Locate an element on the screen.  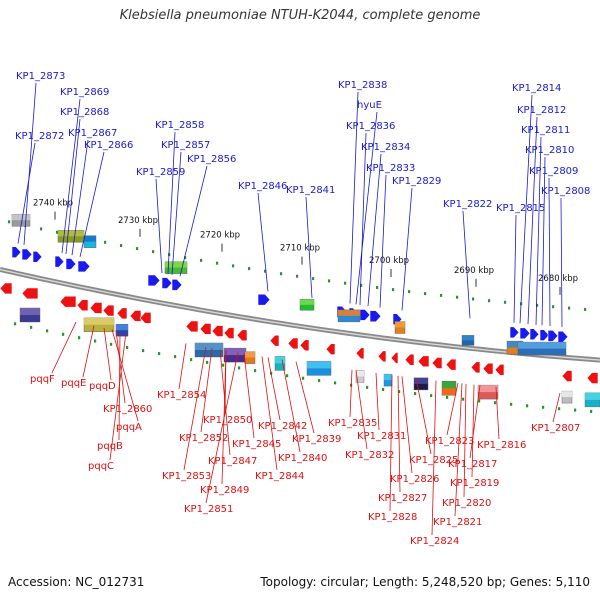
top-gene-label: KP1_2811 is located at coordinates (545, 130).